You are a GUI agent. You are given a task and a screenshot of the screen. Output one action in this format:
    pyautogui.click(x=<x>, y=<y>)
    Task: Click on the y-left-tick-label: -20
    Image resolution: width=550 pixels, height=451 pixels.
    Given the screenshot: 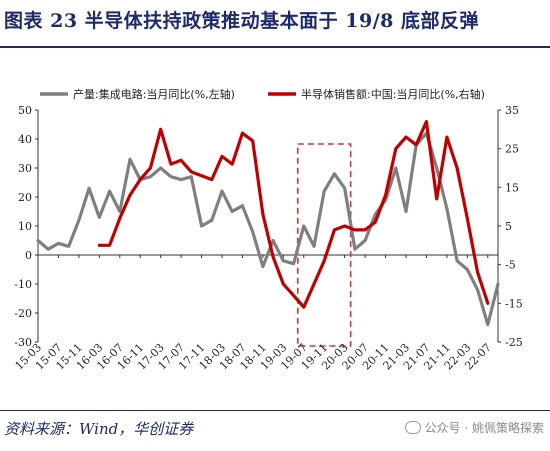 What is the action you would take?
    pyautogui.click(x=23, y=313)
    